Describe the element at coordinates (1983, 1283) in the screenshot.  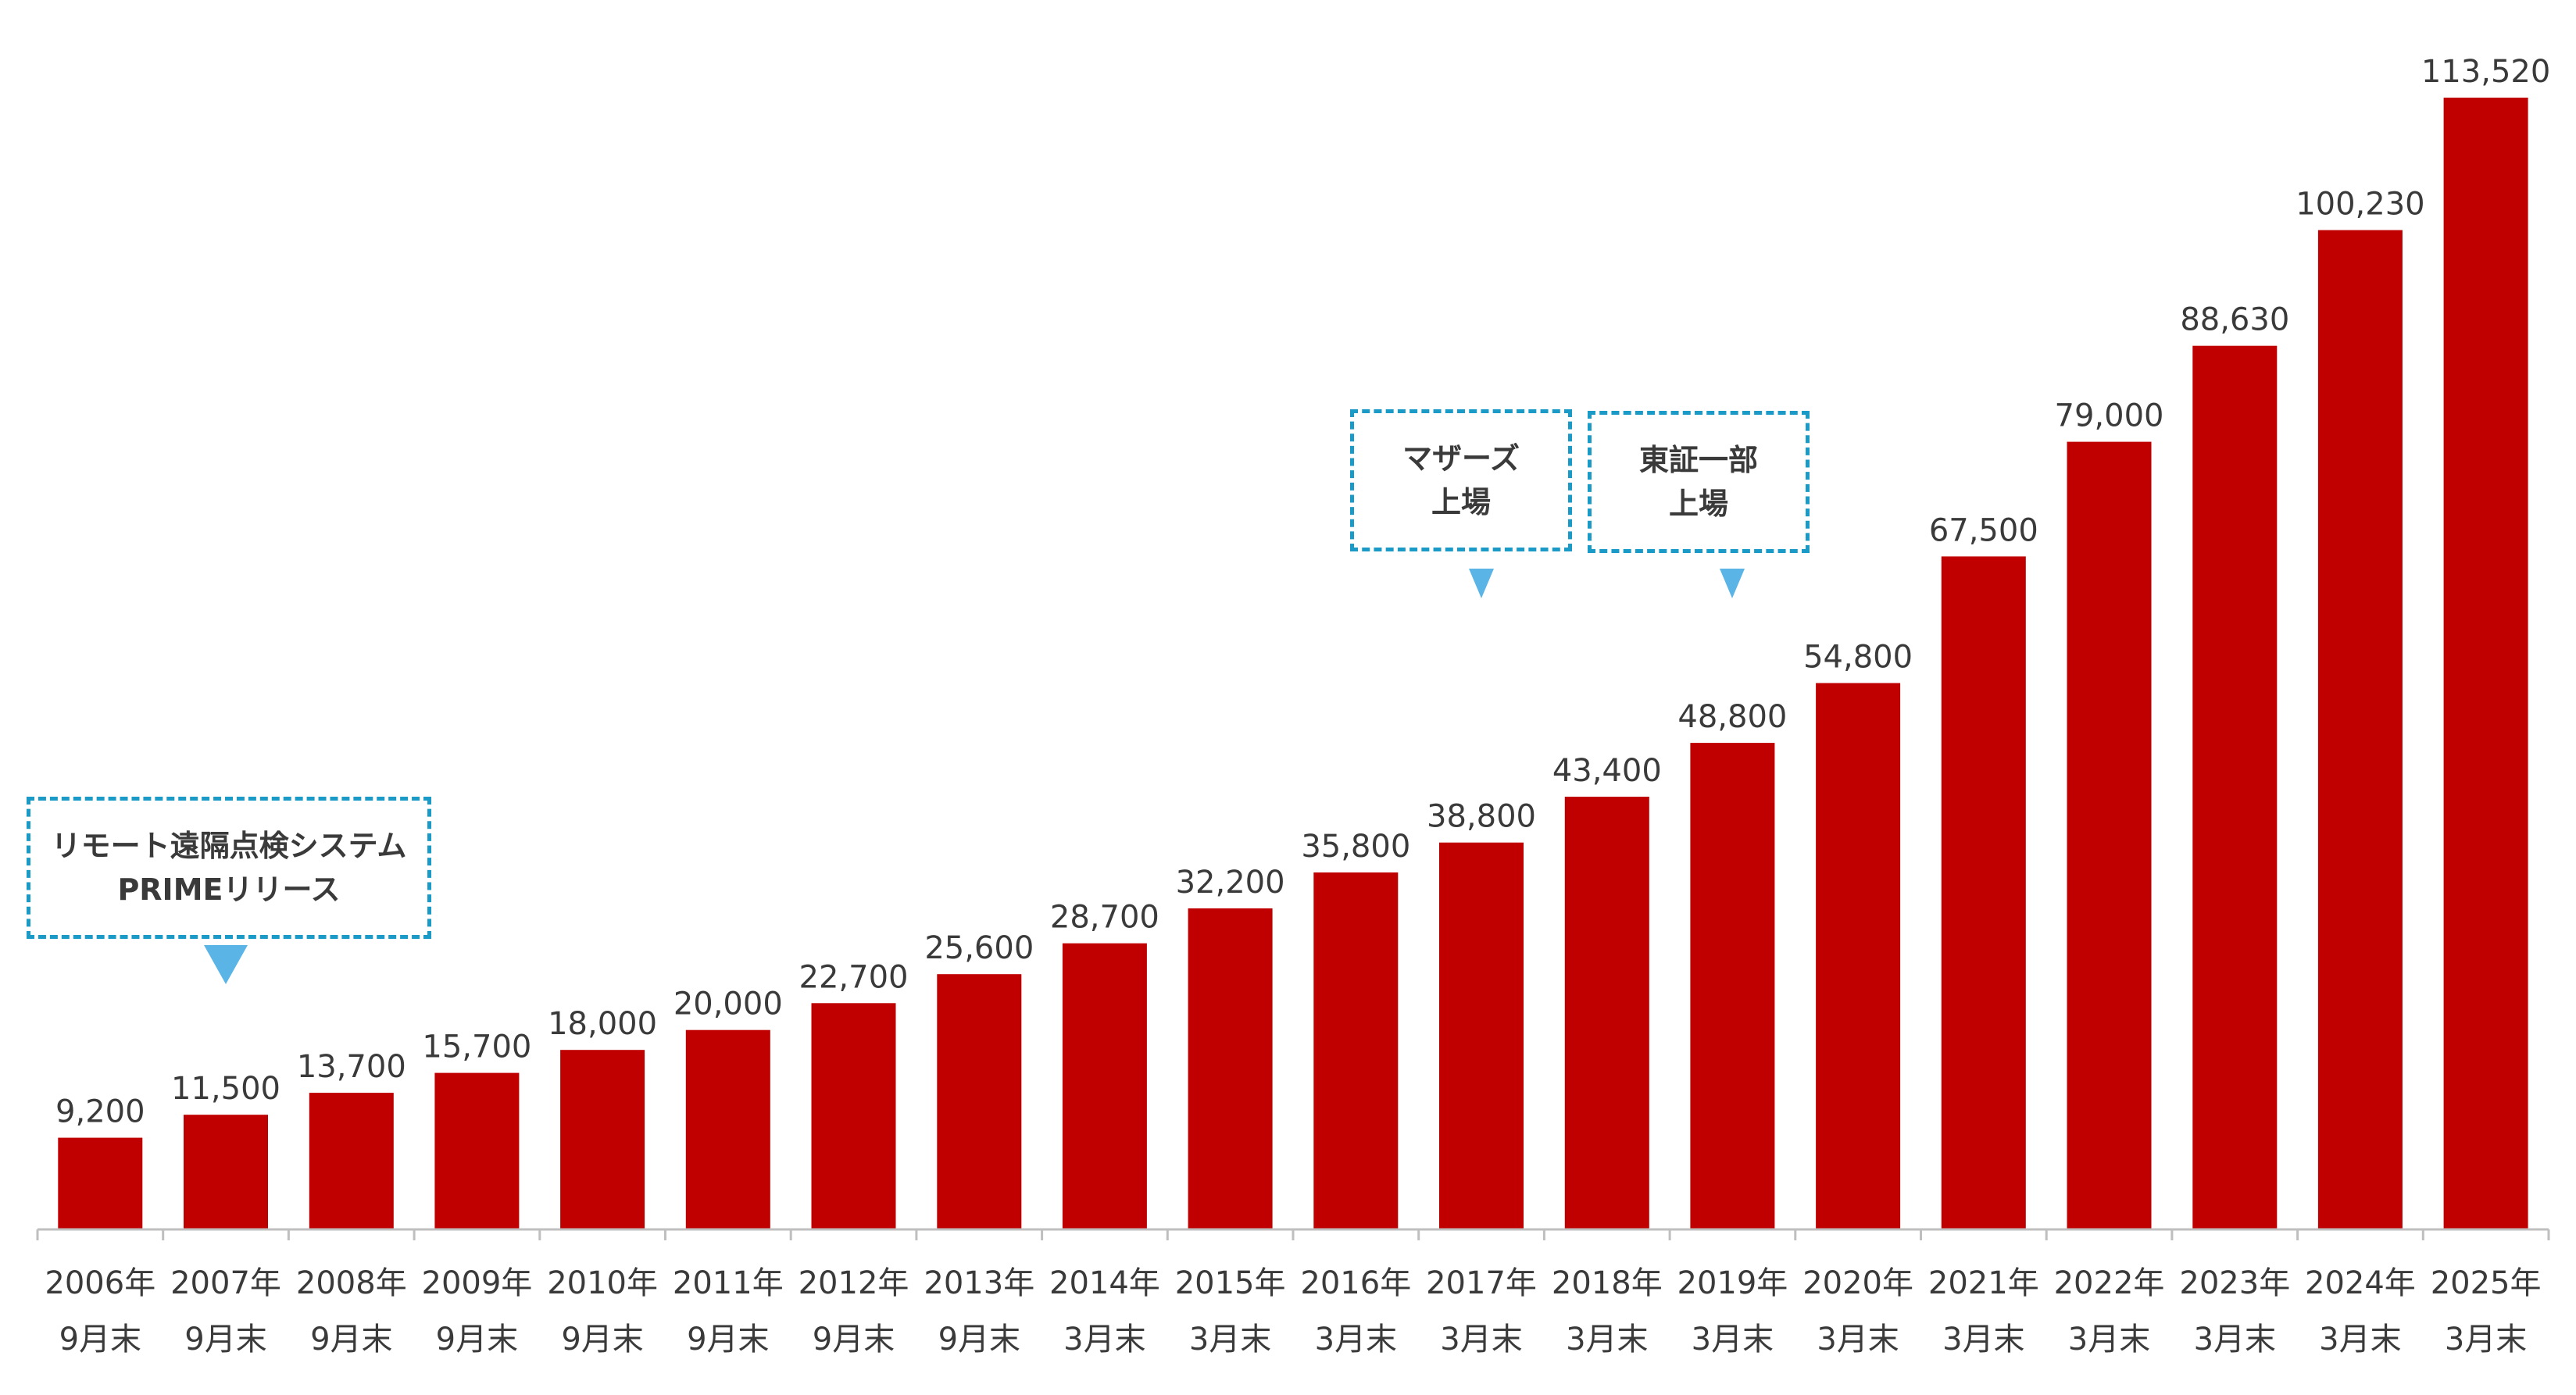
I see `x-tick-label: 2021年` at that location.